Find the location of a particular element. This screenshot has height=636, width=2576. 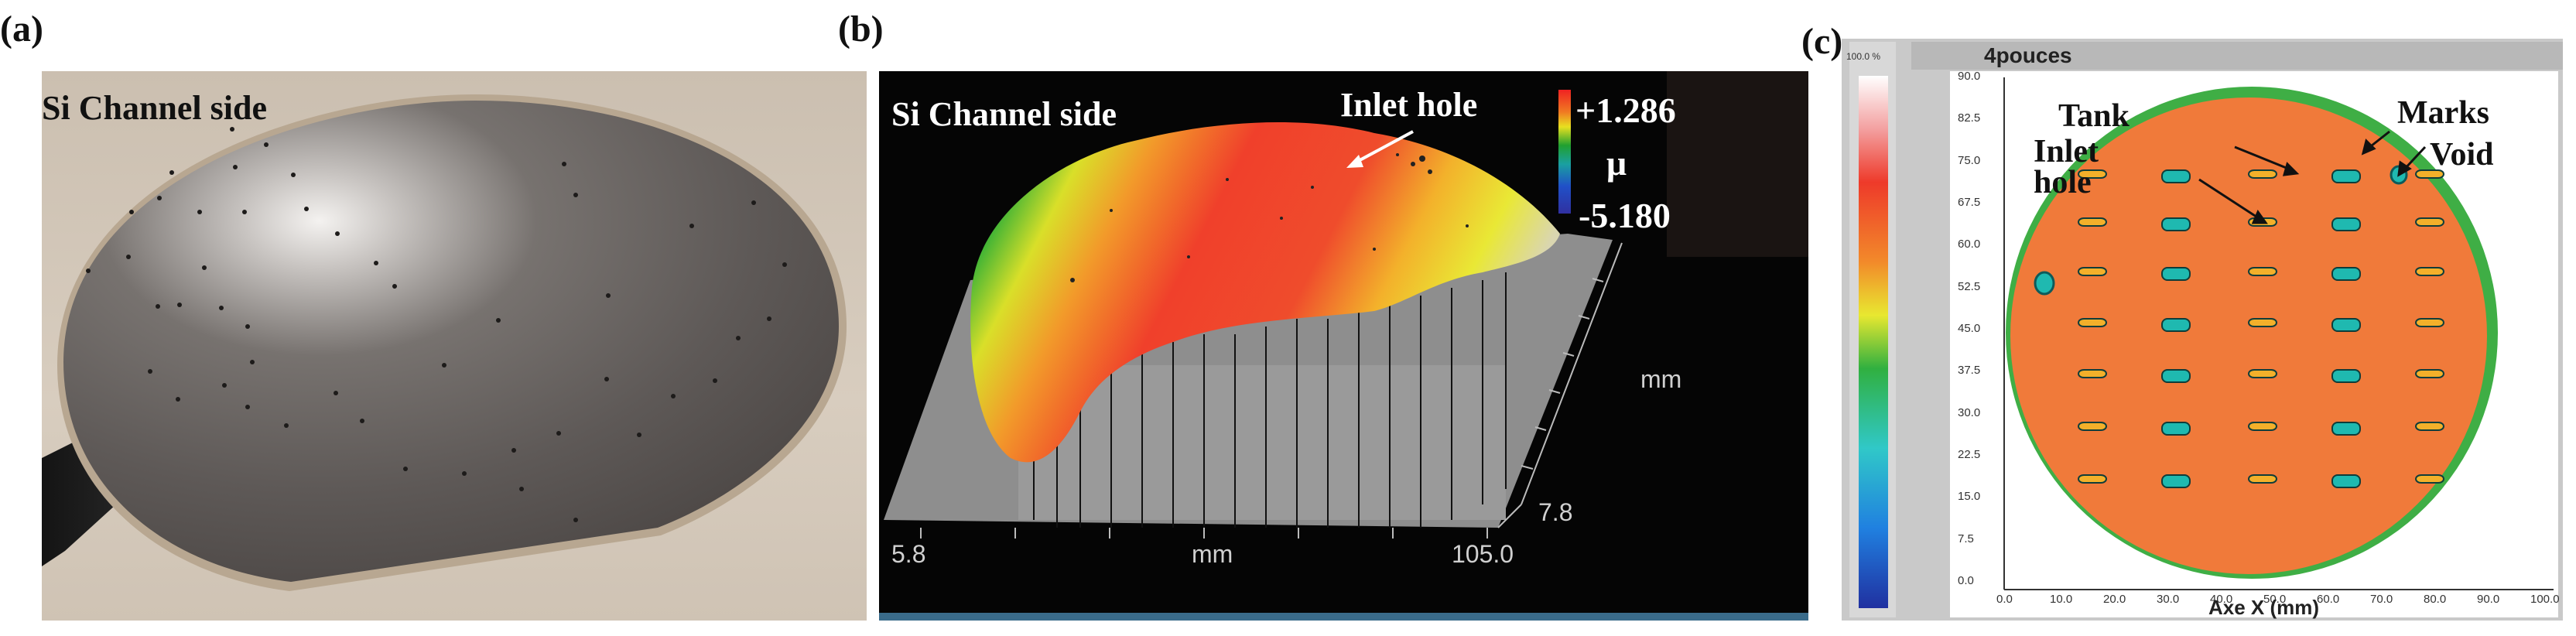

x-tick-label: 100.0 is located at coordinates (2545, 600).